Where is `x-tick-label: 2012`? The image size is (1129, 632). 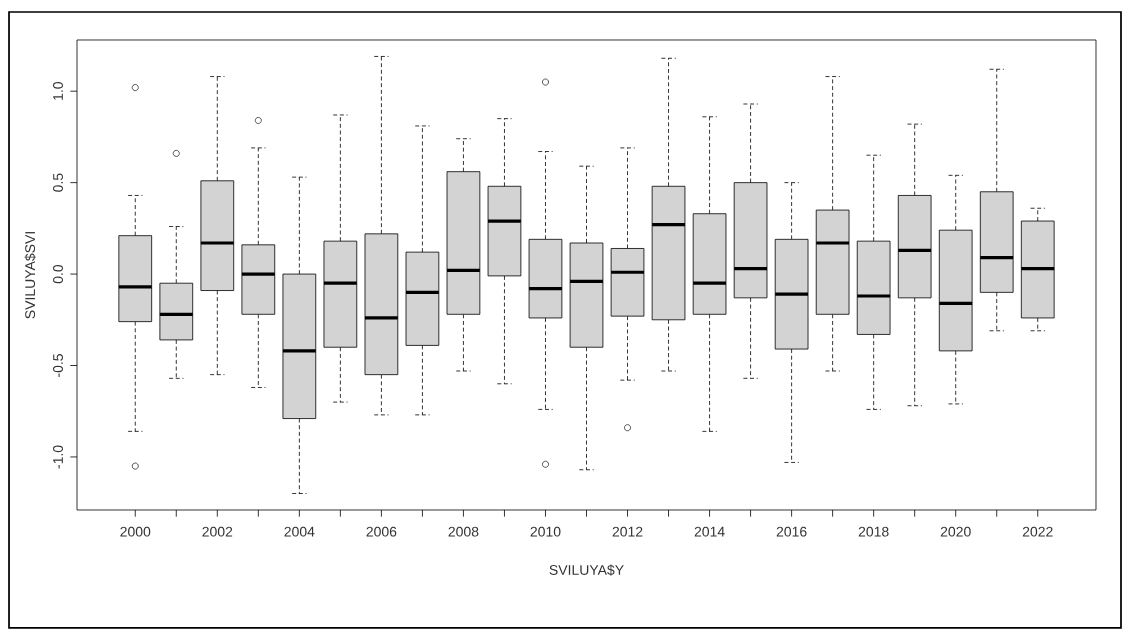 x-tick-label: 2012 is located at coordinates (627, 531).